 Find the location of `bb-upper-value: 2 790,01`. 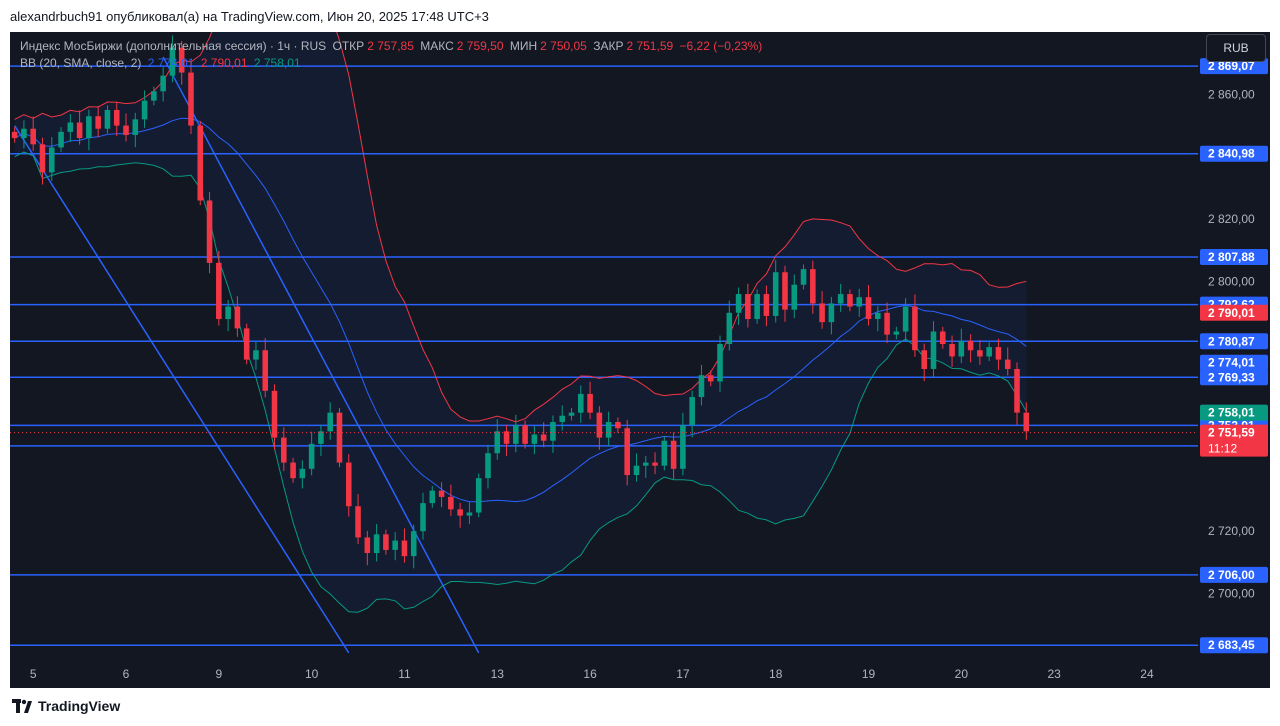

bb-upper-value: 2 790,01 is located at coordinates (224, 63).